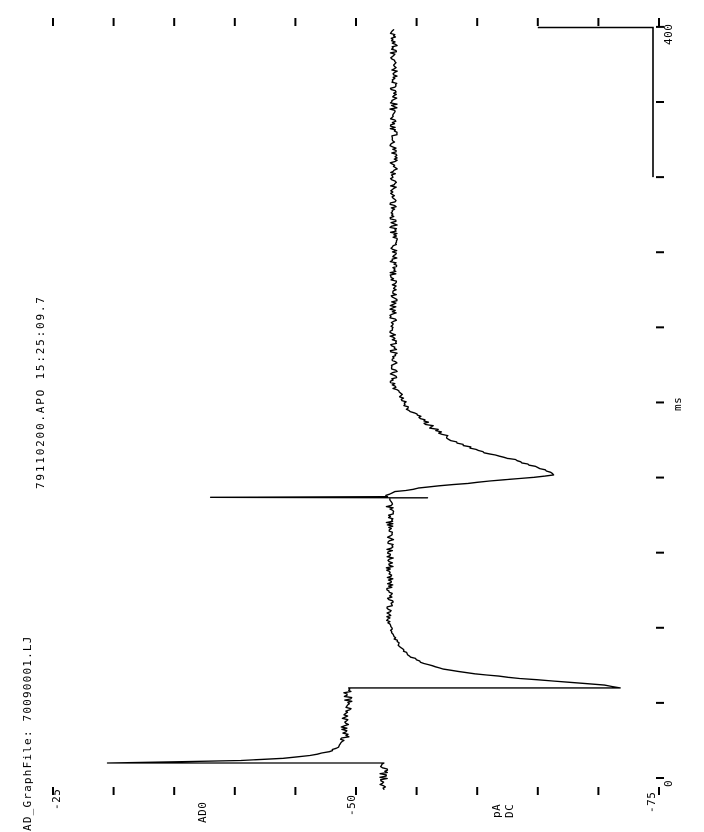 The image size is (704, 832). I want to click on current-tick-label-75: -75, so click(651, 802).